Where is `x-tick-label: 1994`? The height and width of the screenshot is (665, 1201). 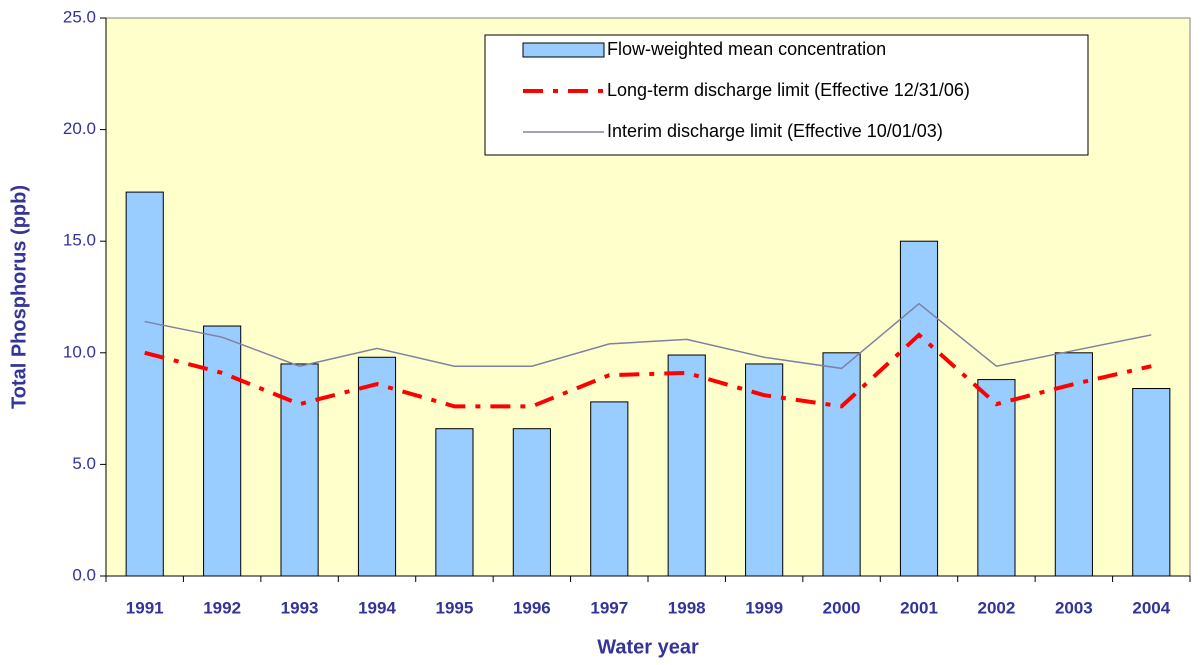
x-tick-label: 1994 is located at coordinates (377, 607).